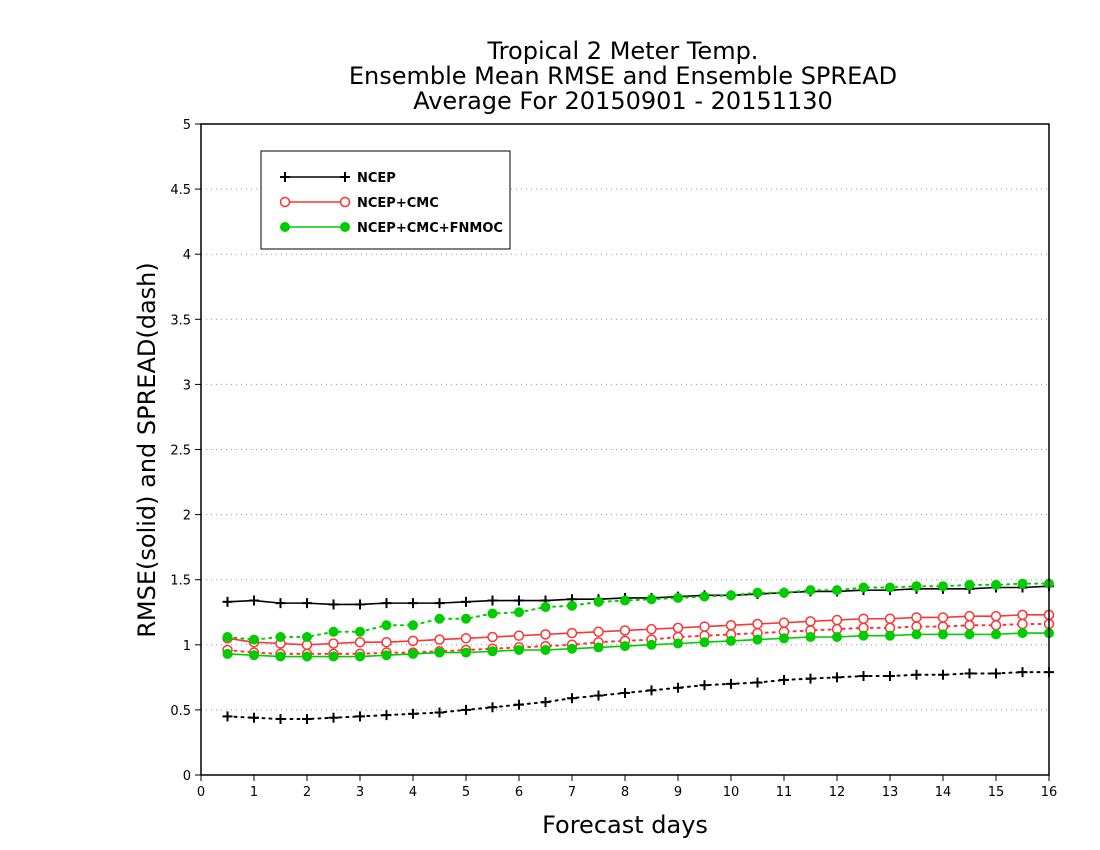  I want to click on legend: NCEP NCEP+CMC NCEP+CMC+FNMOC, so click(385, 200).